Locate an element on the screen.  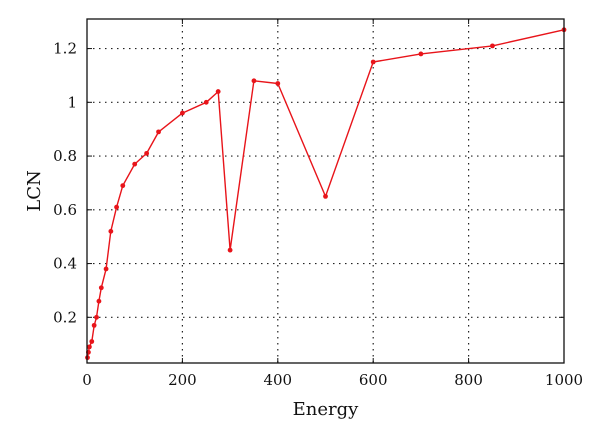
x-tick-label: 0 is located at coordinates (87, 380).